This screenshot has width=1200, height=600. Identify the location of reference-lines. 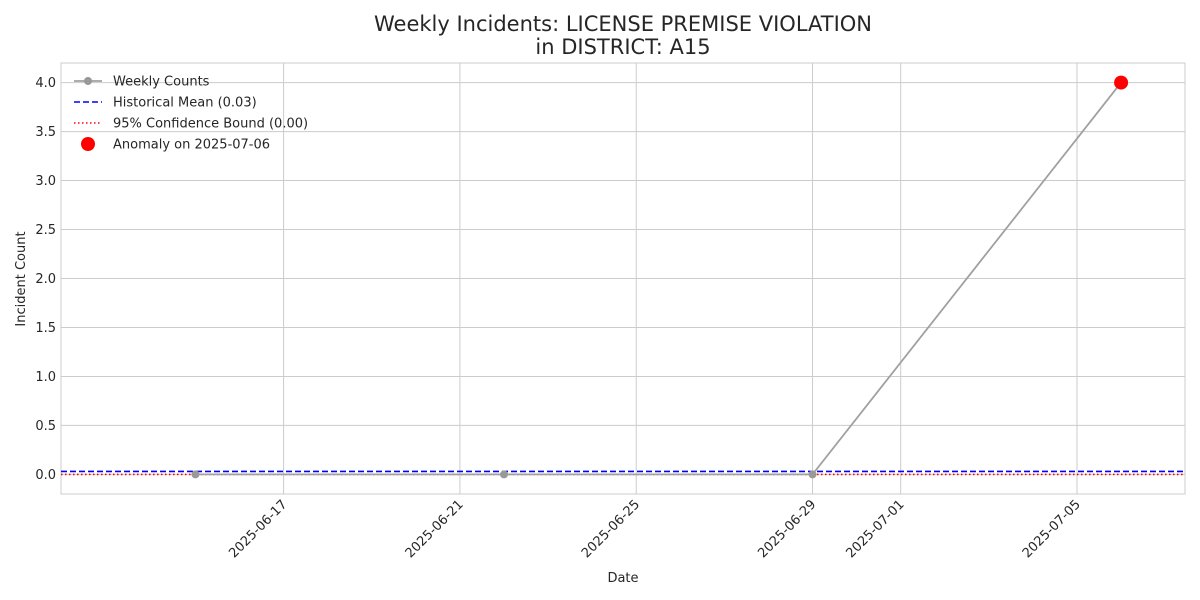
(623, 473).